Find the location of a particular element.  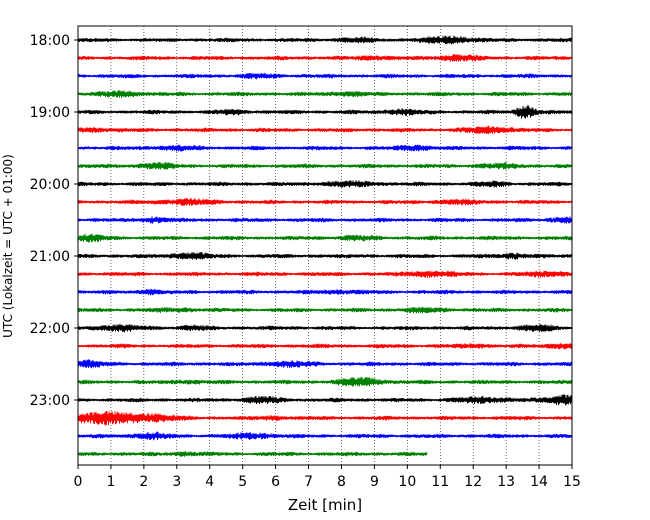

x-tick-label: 0 is located at coordinates (78, 482).